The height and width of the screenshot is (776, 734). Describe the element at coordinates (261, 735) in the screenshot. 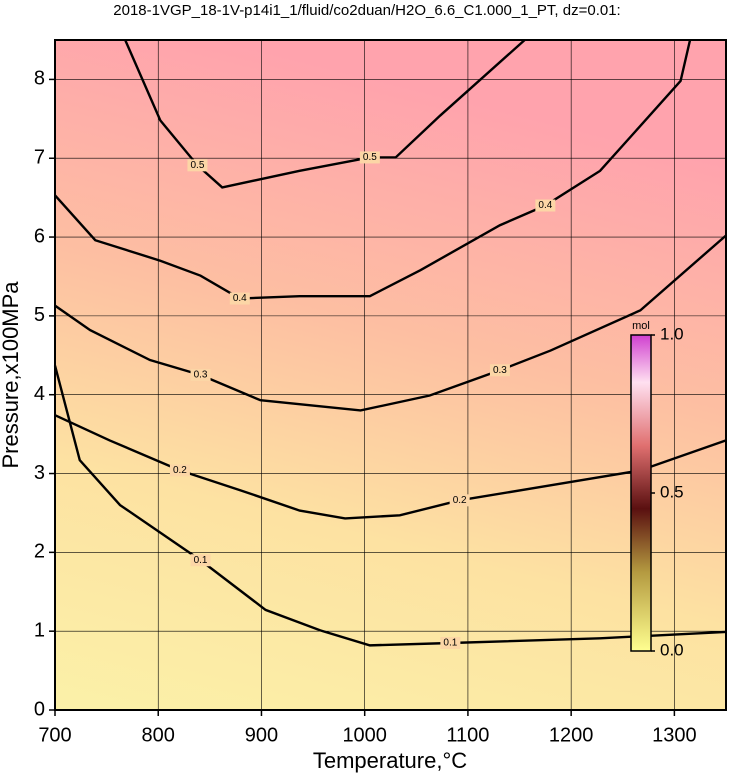

I see `x-tick-label: 900` at that location.